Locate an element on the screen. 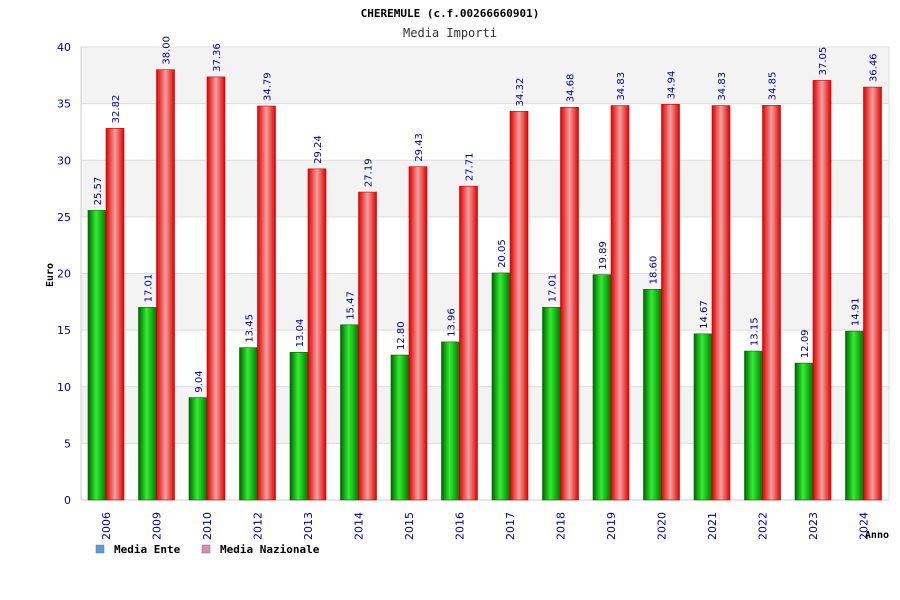 The image size is (900, 600). x-tick-label: 2006 is located at coordinates (106, 526).